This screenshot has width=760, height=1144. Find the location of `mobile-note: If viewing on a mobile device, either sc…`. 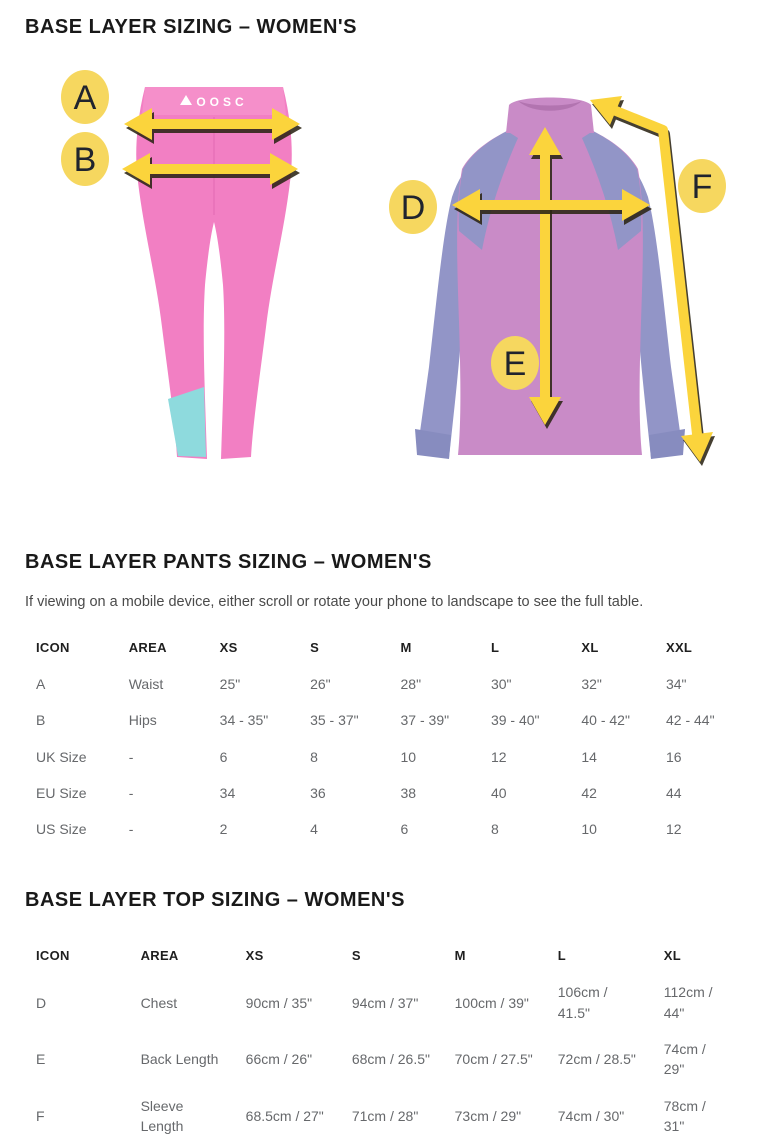

mobile-note: If viewing on a mobile device, either sc… is located at coordinates (334, 602).